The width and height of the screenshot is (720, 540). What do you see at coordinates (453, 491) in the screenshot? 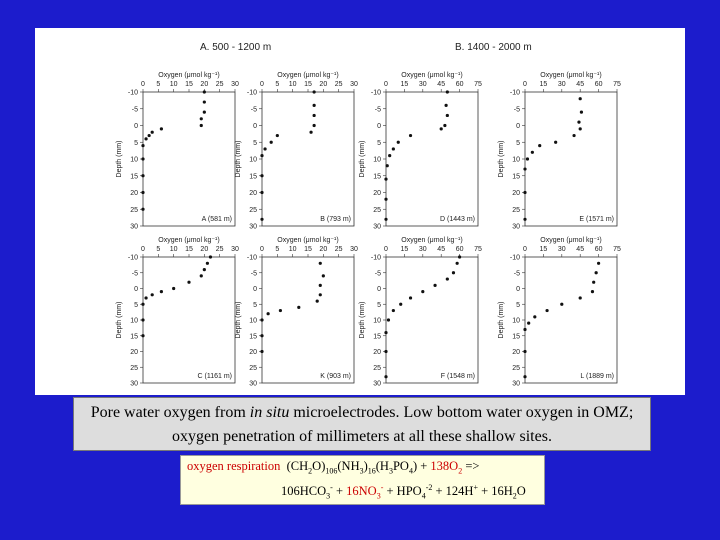
I see `equation-token: + 124H` at bounding box center [453, 491].